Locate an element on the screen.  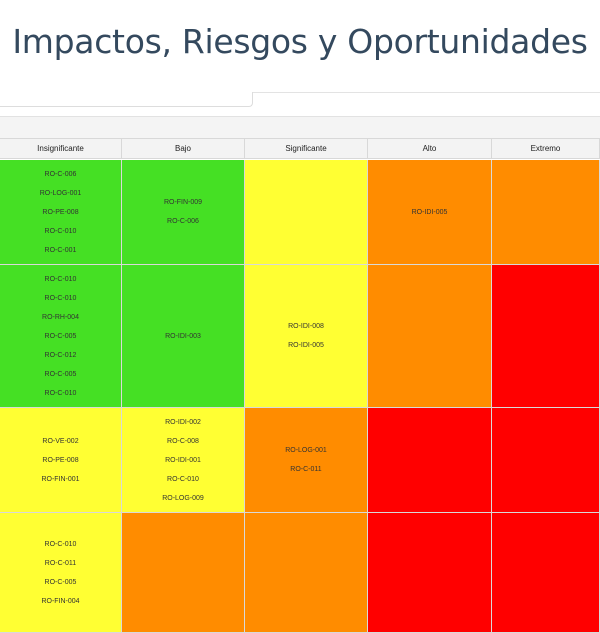
column-header: Bajo is located at coordinates (183, 148).